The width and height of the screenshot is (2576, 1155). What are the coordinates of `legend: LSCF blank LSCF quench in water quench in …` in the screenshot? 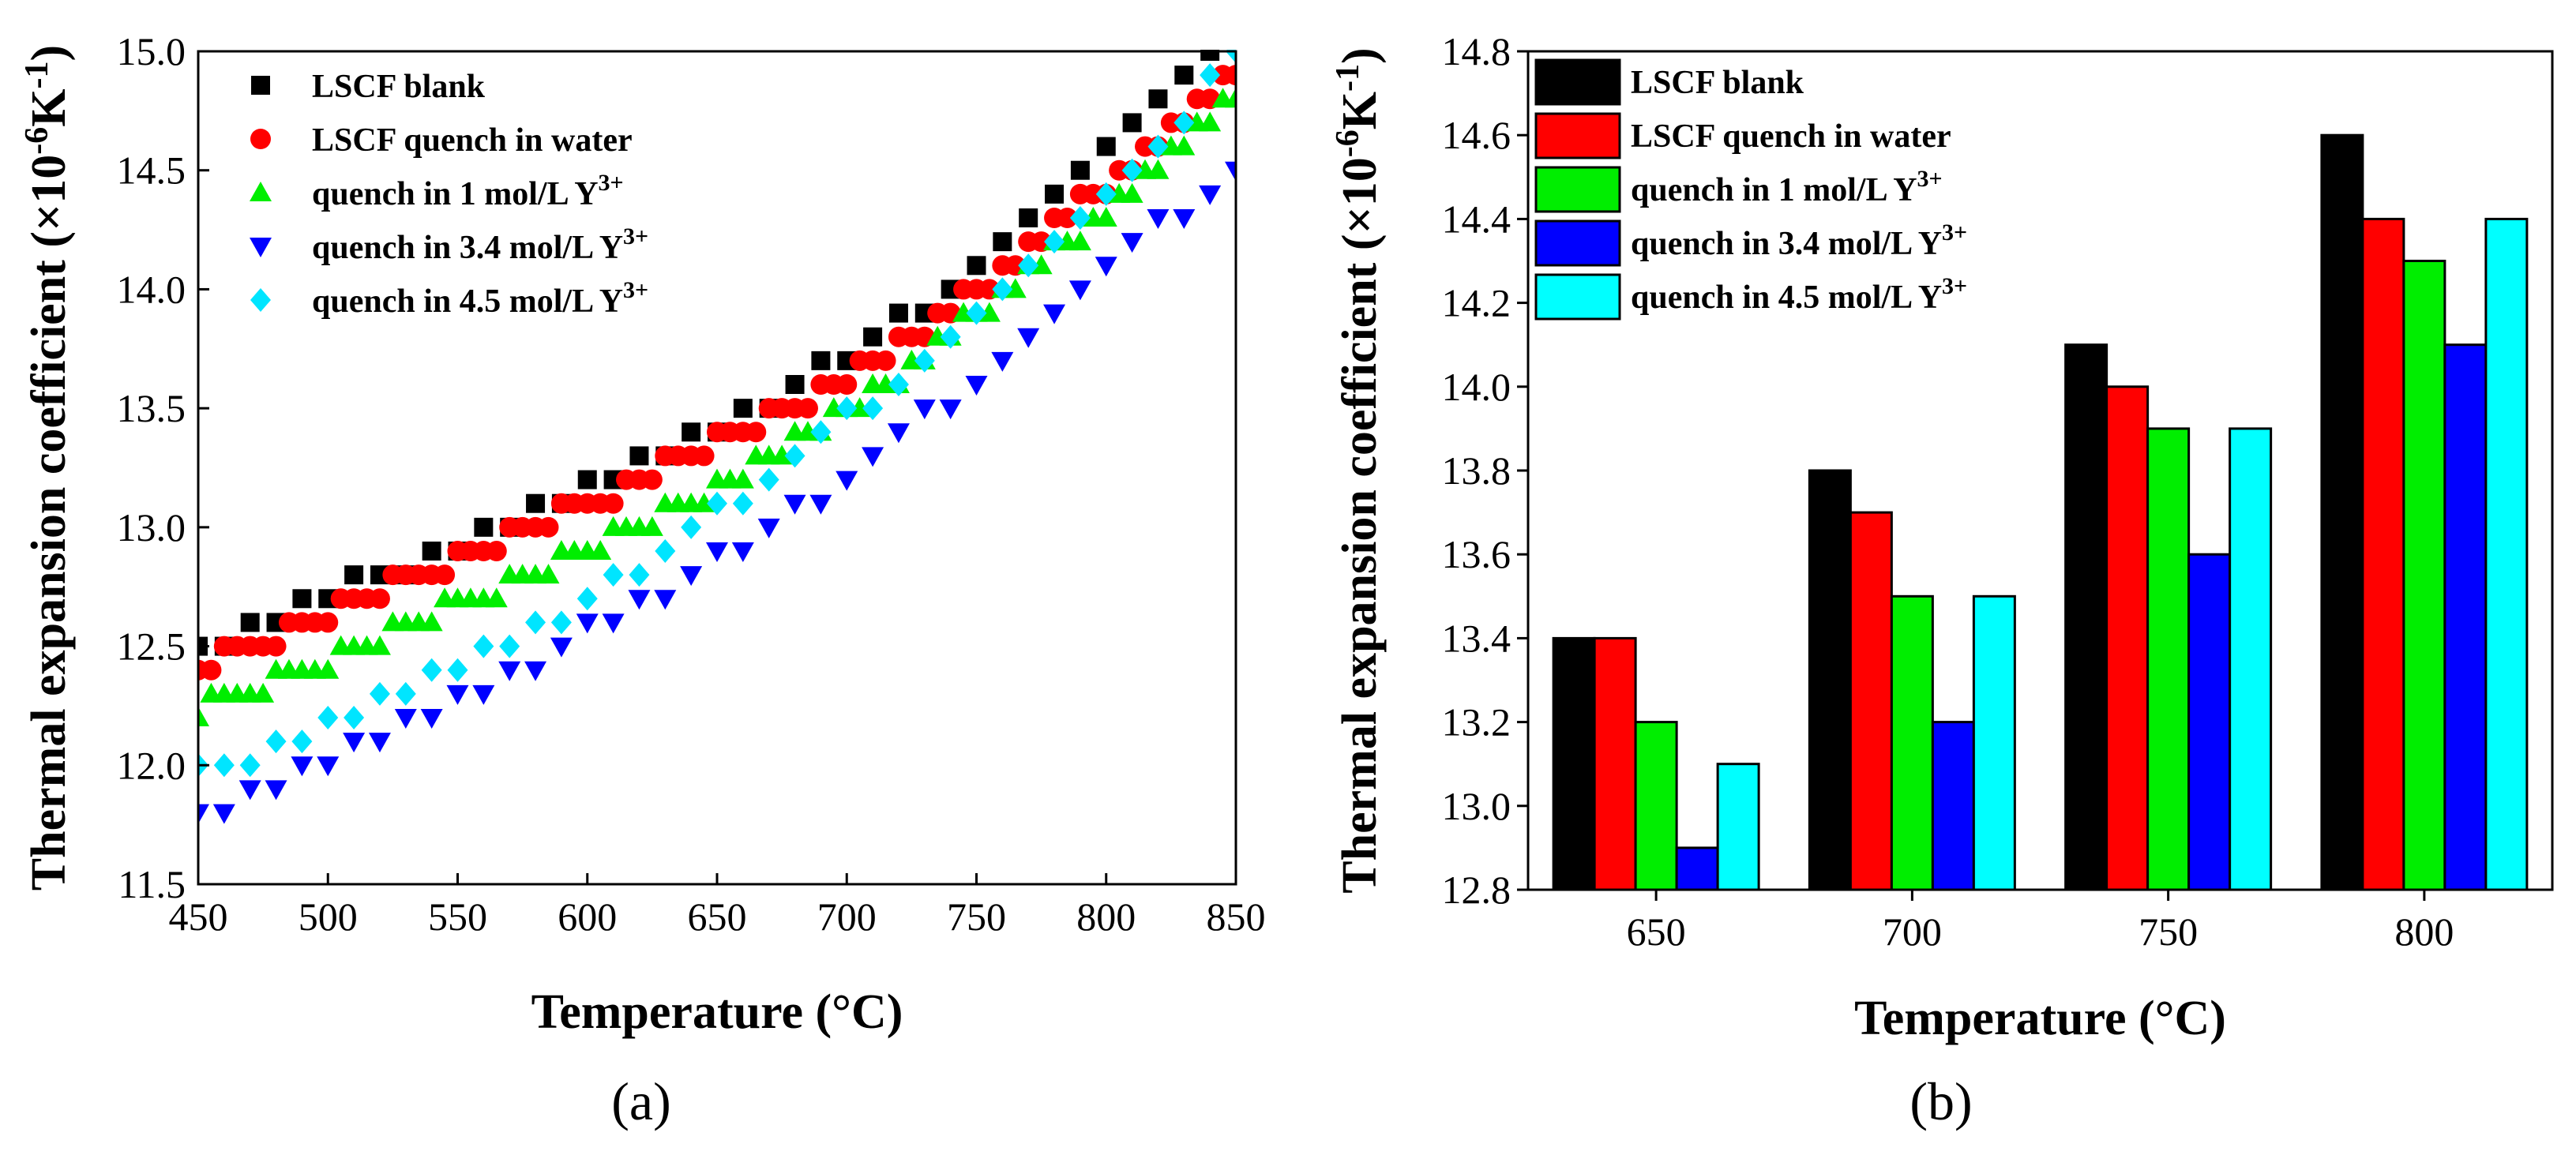 It's located at (449, 194).